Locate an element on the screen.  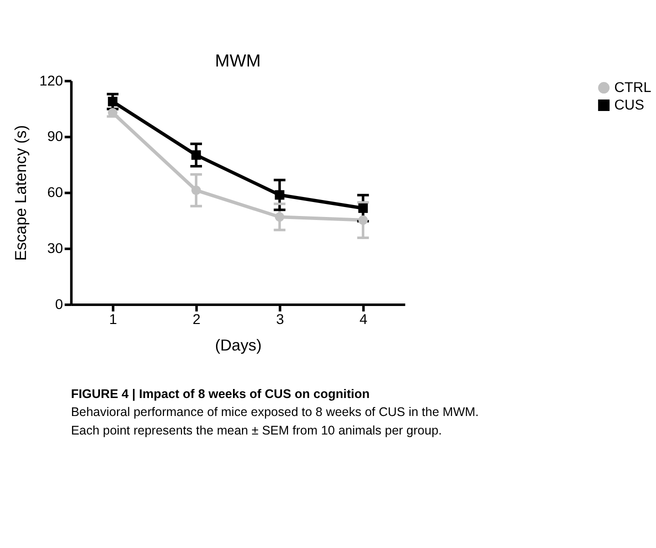
x-tick-label: 1 is located at coordinates (113, 320).